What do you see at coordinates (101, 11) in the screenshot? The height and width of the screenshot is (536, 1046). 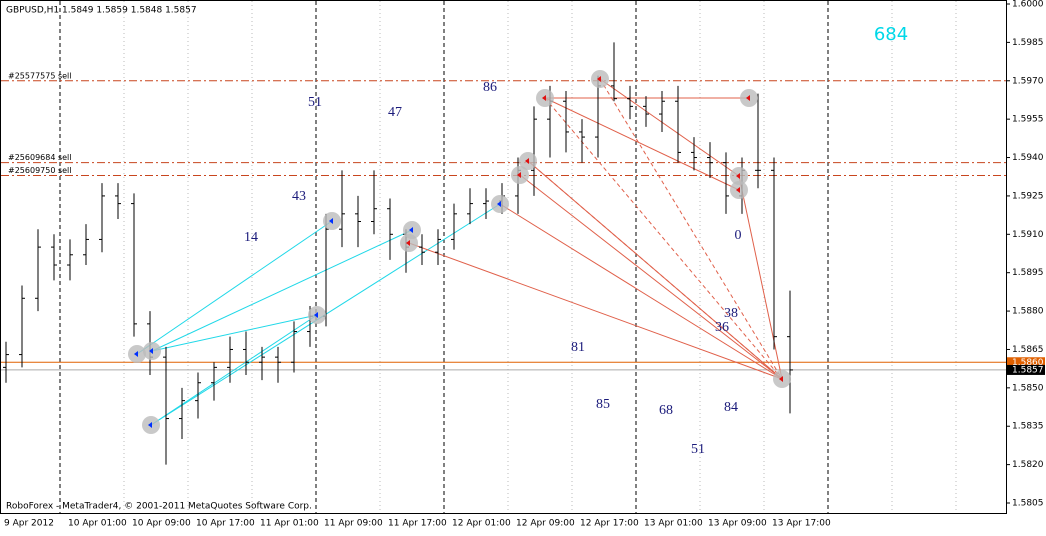 I see `chart-title: GBPUSD,H1 1.5849 1.5859 1.5848 1.5857` at bounding box center [101, 11].